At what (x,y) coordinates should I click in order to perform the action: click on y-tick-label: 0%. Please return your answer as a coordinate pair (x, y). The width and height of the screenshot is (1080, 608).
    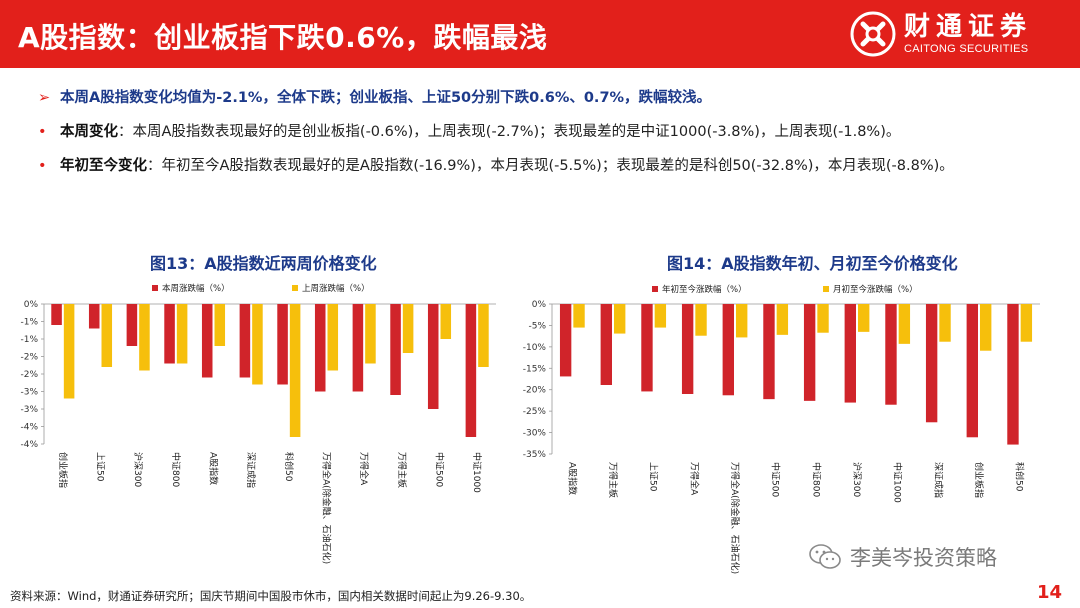
    Looking at the image, I should click on (539, 305).